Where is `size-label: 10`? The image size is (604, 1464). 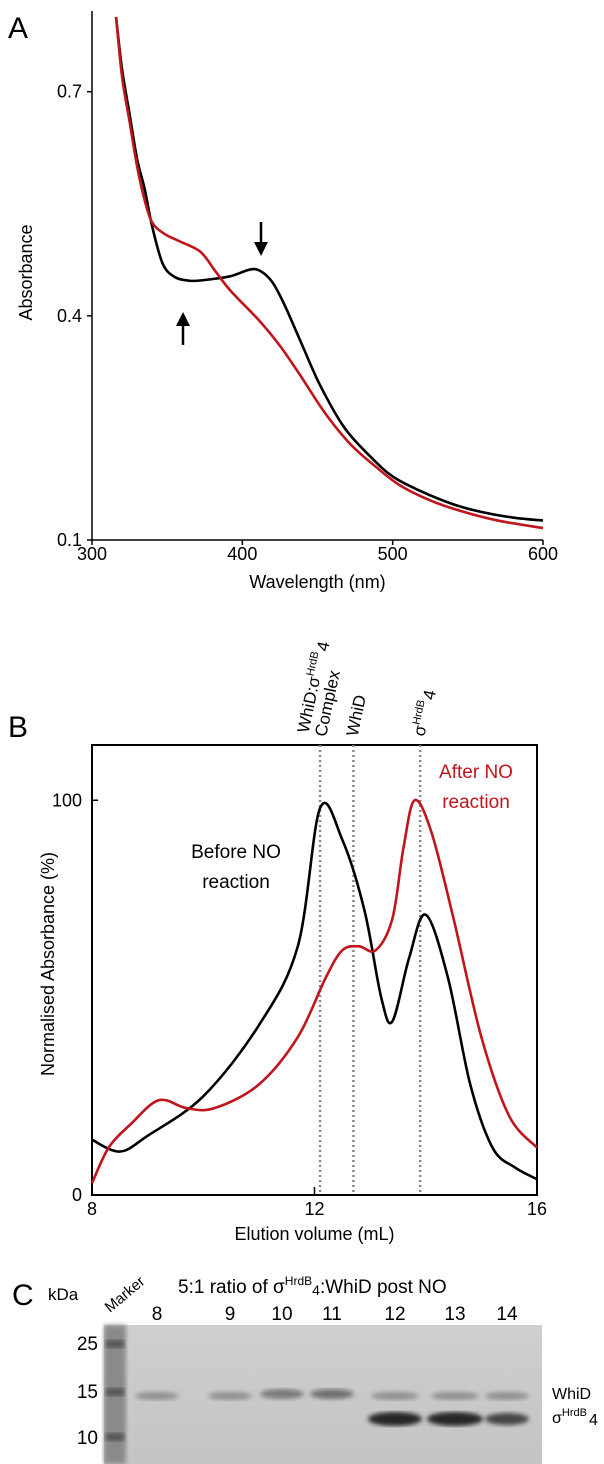
size-label: 10 is located at coordinates (87, 1438).